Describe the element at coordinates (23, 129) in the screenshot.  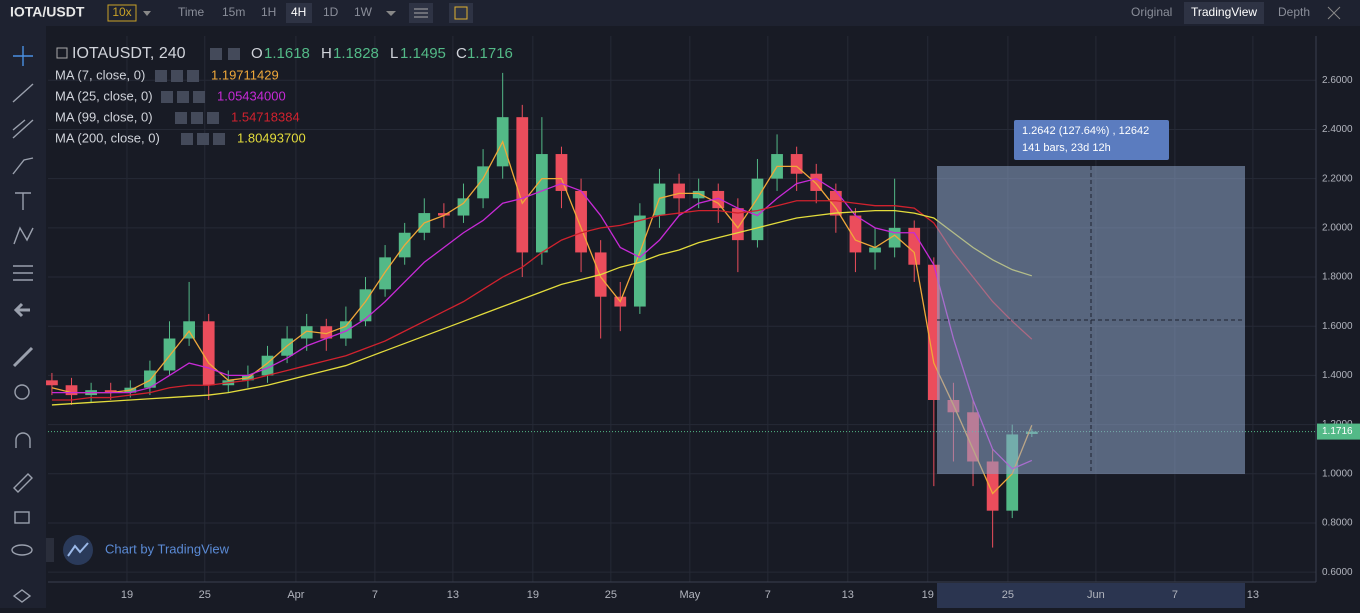
I see `fib-tool` at that location.